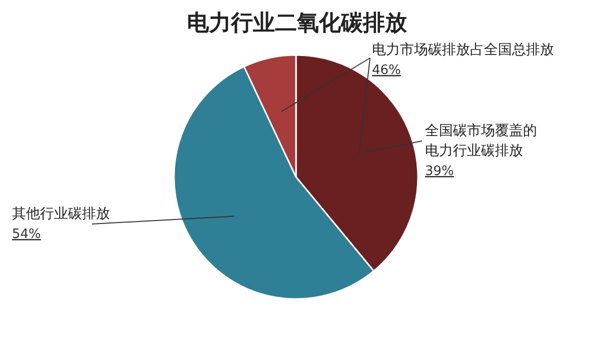 The width and height of the screenshot is (594, 339). I want to click on slice-label: 其他行业碳排放, so click(61, 214).